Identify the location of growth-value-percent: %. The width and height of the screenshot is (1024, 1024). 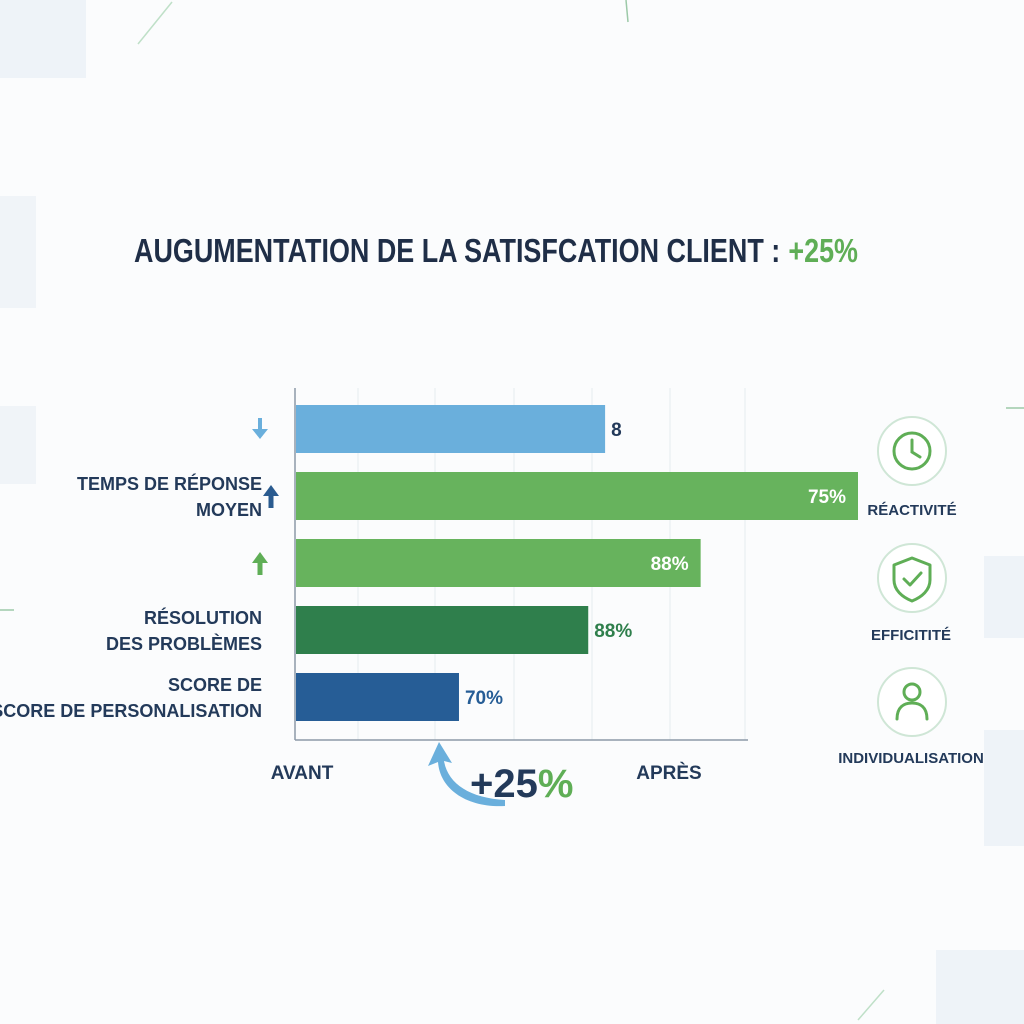
(556, 784).